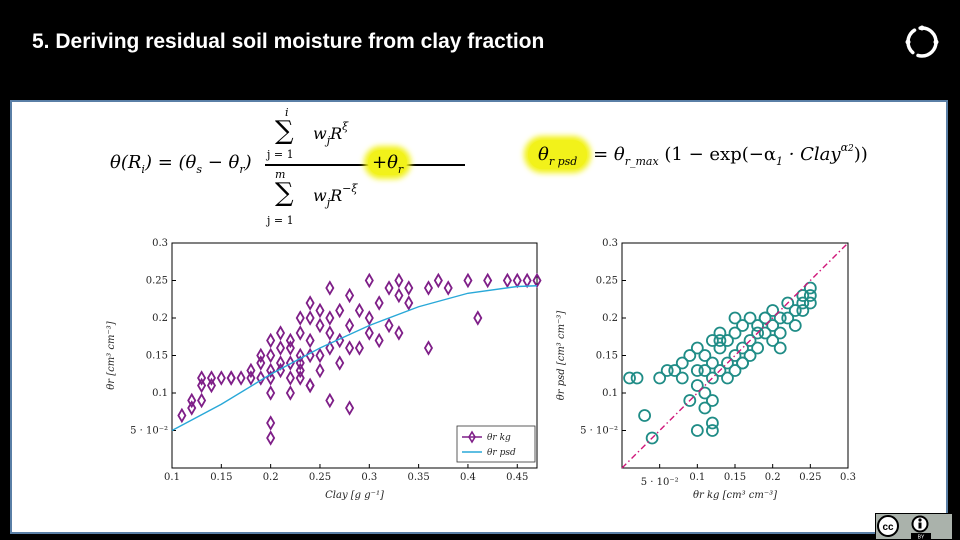 Image resolution: width=960 pixels, height=540 pixels. What do you see at coordinates (844, 147) in the screenshot?
I see `eq-right-a2: α` at bounding box center [844, 147].